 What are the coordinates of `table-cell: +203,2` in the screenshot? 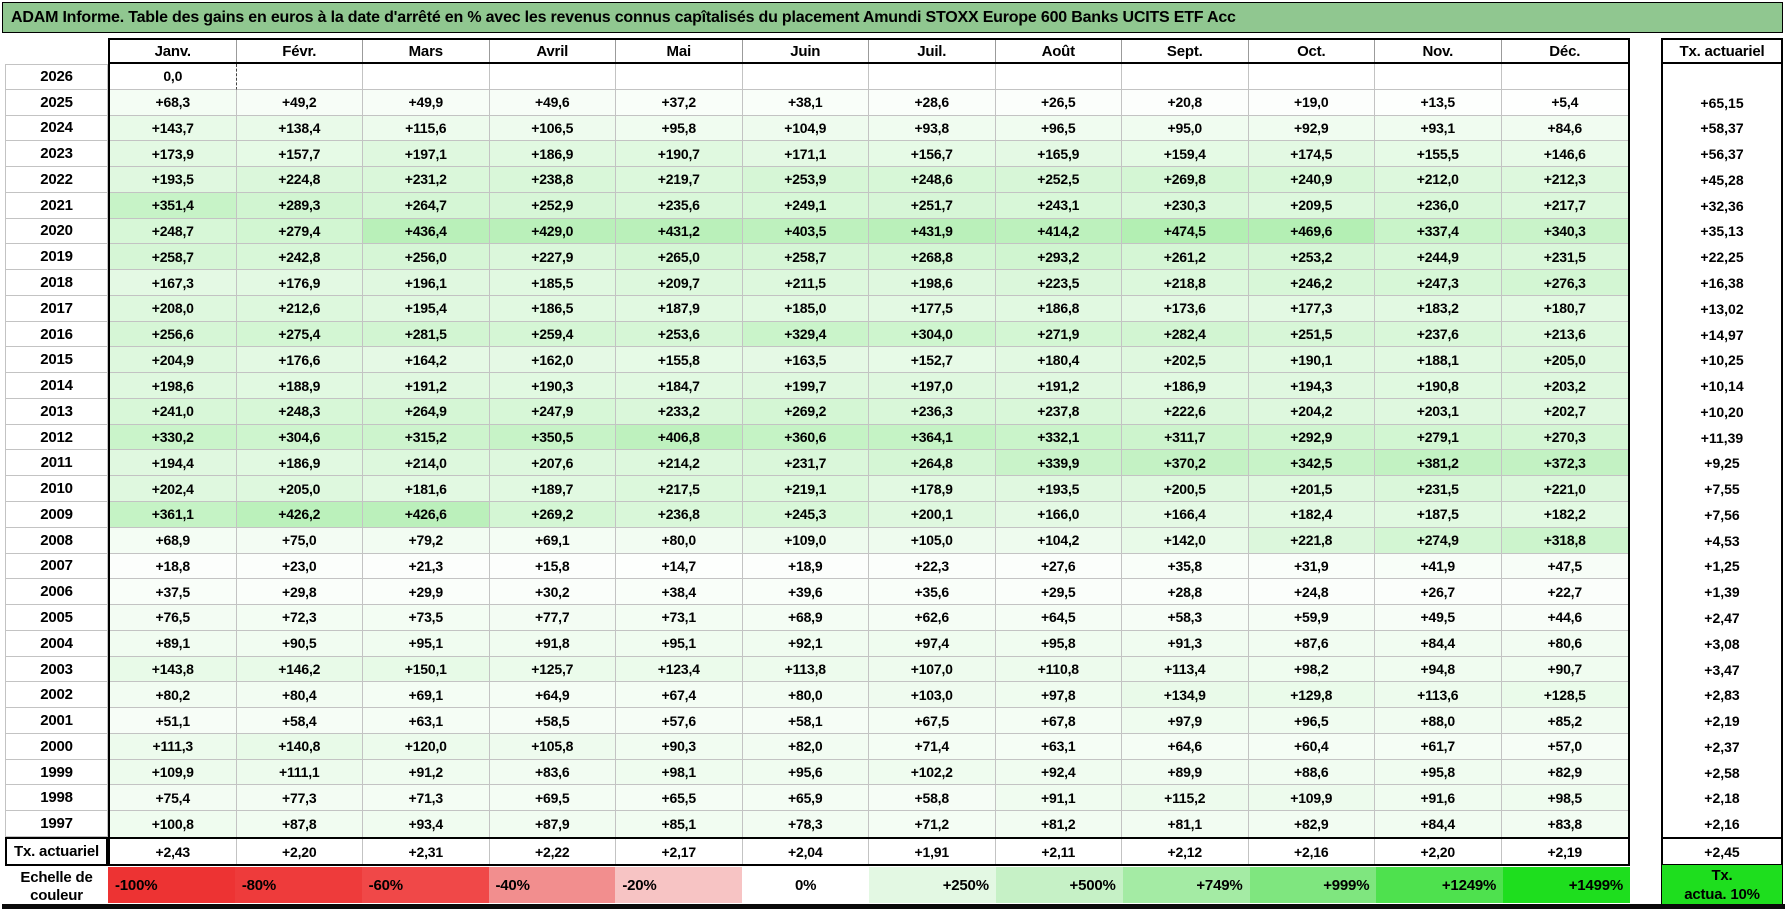 It's located at (1564, 386).